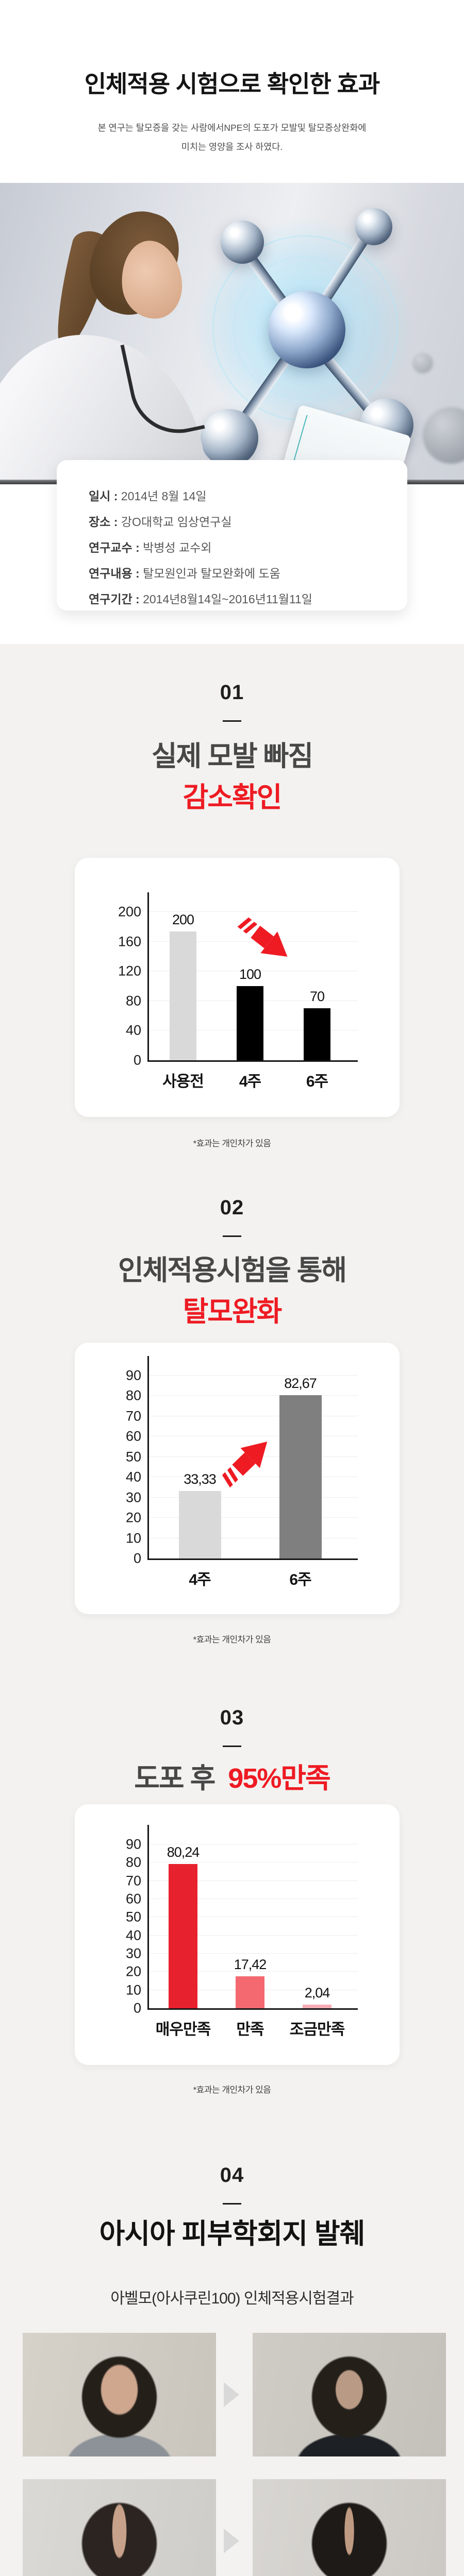 This screenshot has width=464, height=2576. What do you see at coordinates (133, 1881) in the screenshot?
I see `y-axis-tick: 70` at bounding box center [133, 1881].